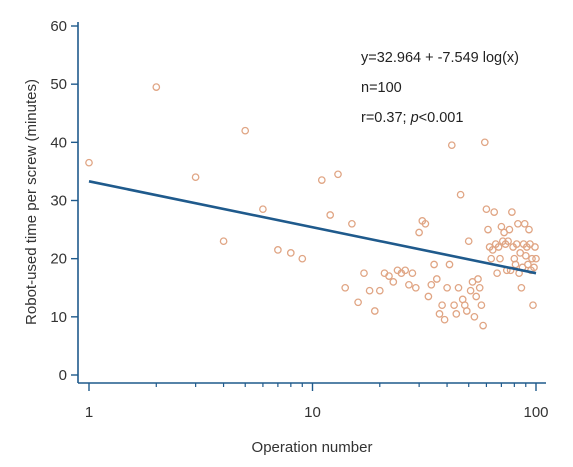  Describe the element at coordinates (89, 412) in the screenshot. I see `x-tick-label: 1` at that location.